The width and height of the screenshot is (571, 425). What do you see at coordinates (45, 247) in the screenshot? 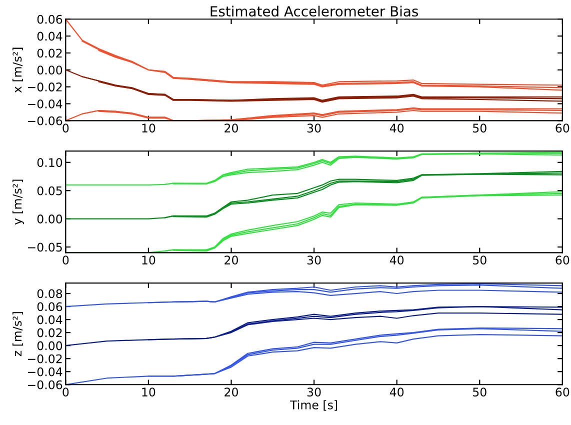
I see `y-tick-label: −0.05` at bounding box center [45, 247].